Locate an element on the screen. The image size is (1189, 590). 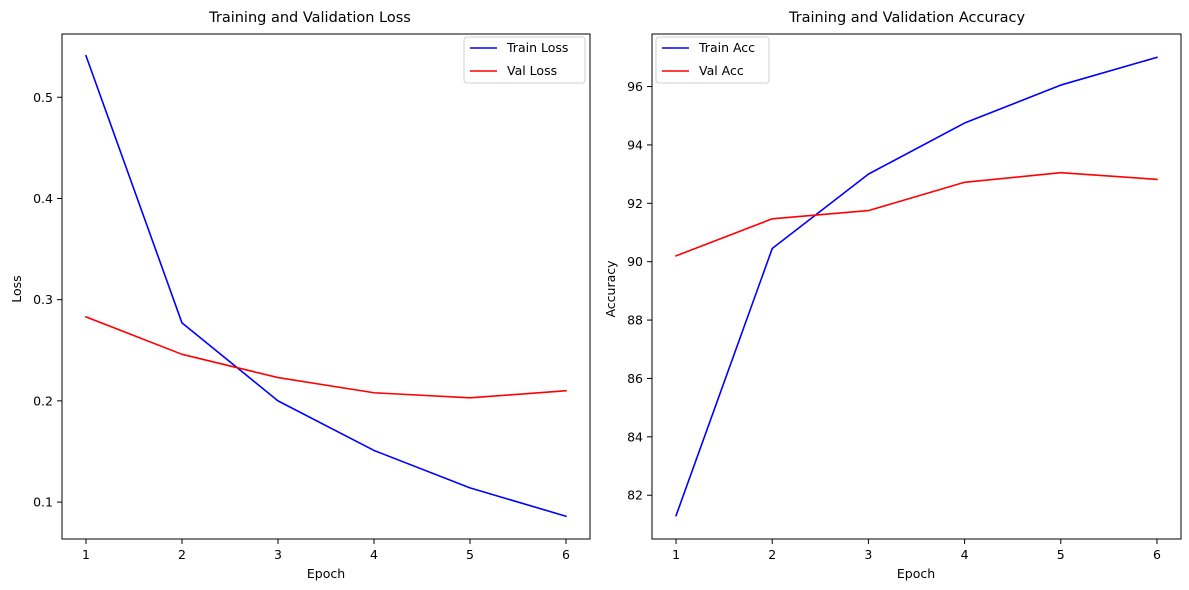
accuracy-y-tick-label: 88 is located at coordinates (635, 320).